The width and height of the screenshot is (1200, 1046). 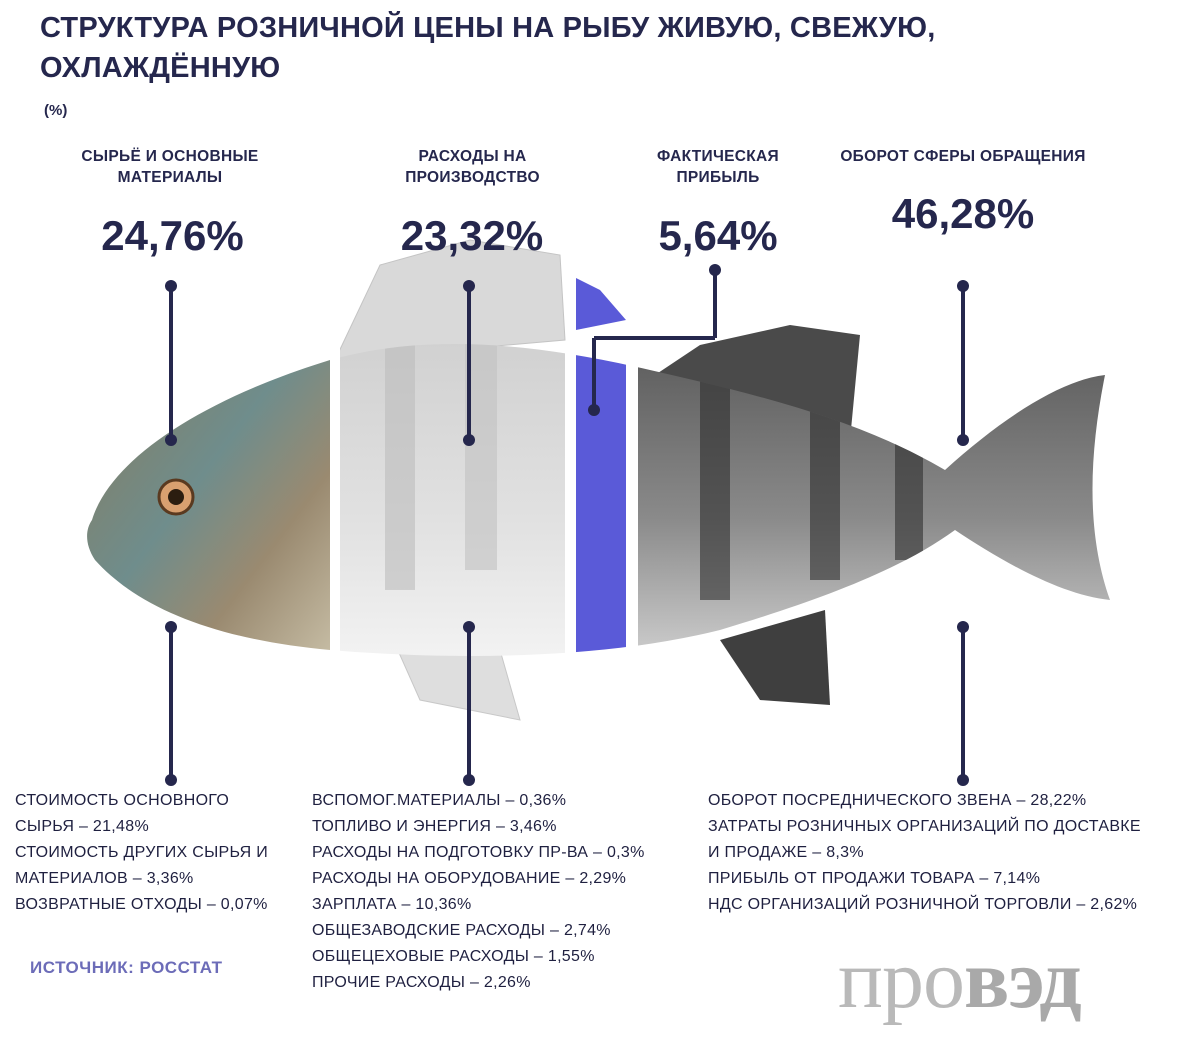 I want to click on logo-part-1: про, so click(x=901, y=979).